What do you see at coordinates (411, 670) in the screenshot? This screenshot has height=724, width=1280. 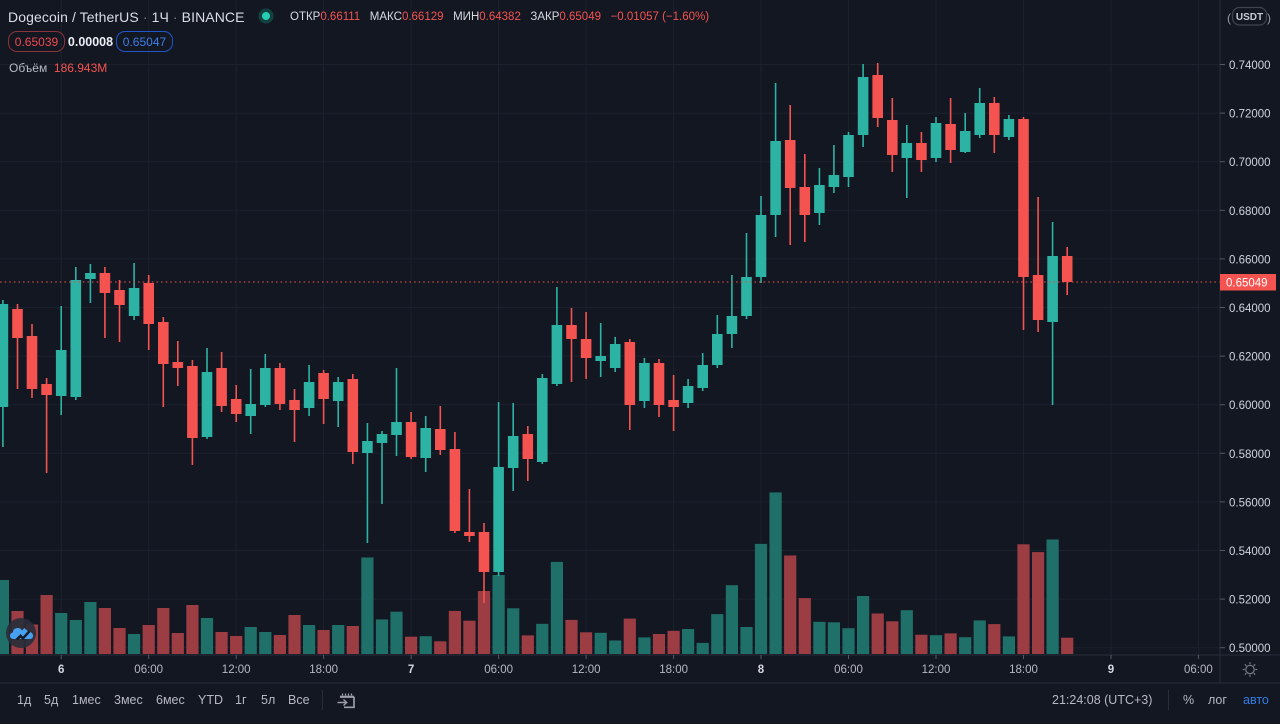 I see `svg-text: 7` at bounding box center [411, 670].